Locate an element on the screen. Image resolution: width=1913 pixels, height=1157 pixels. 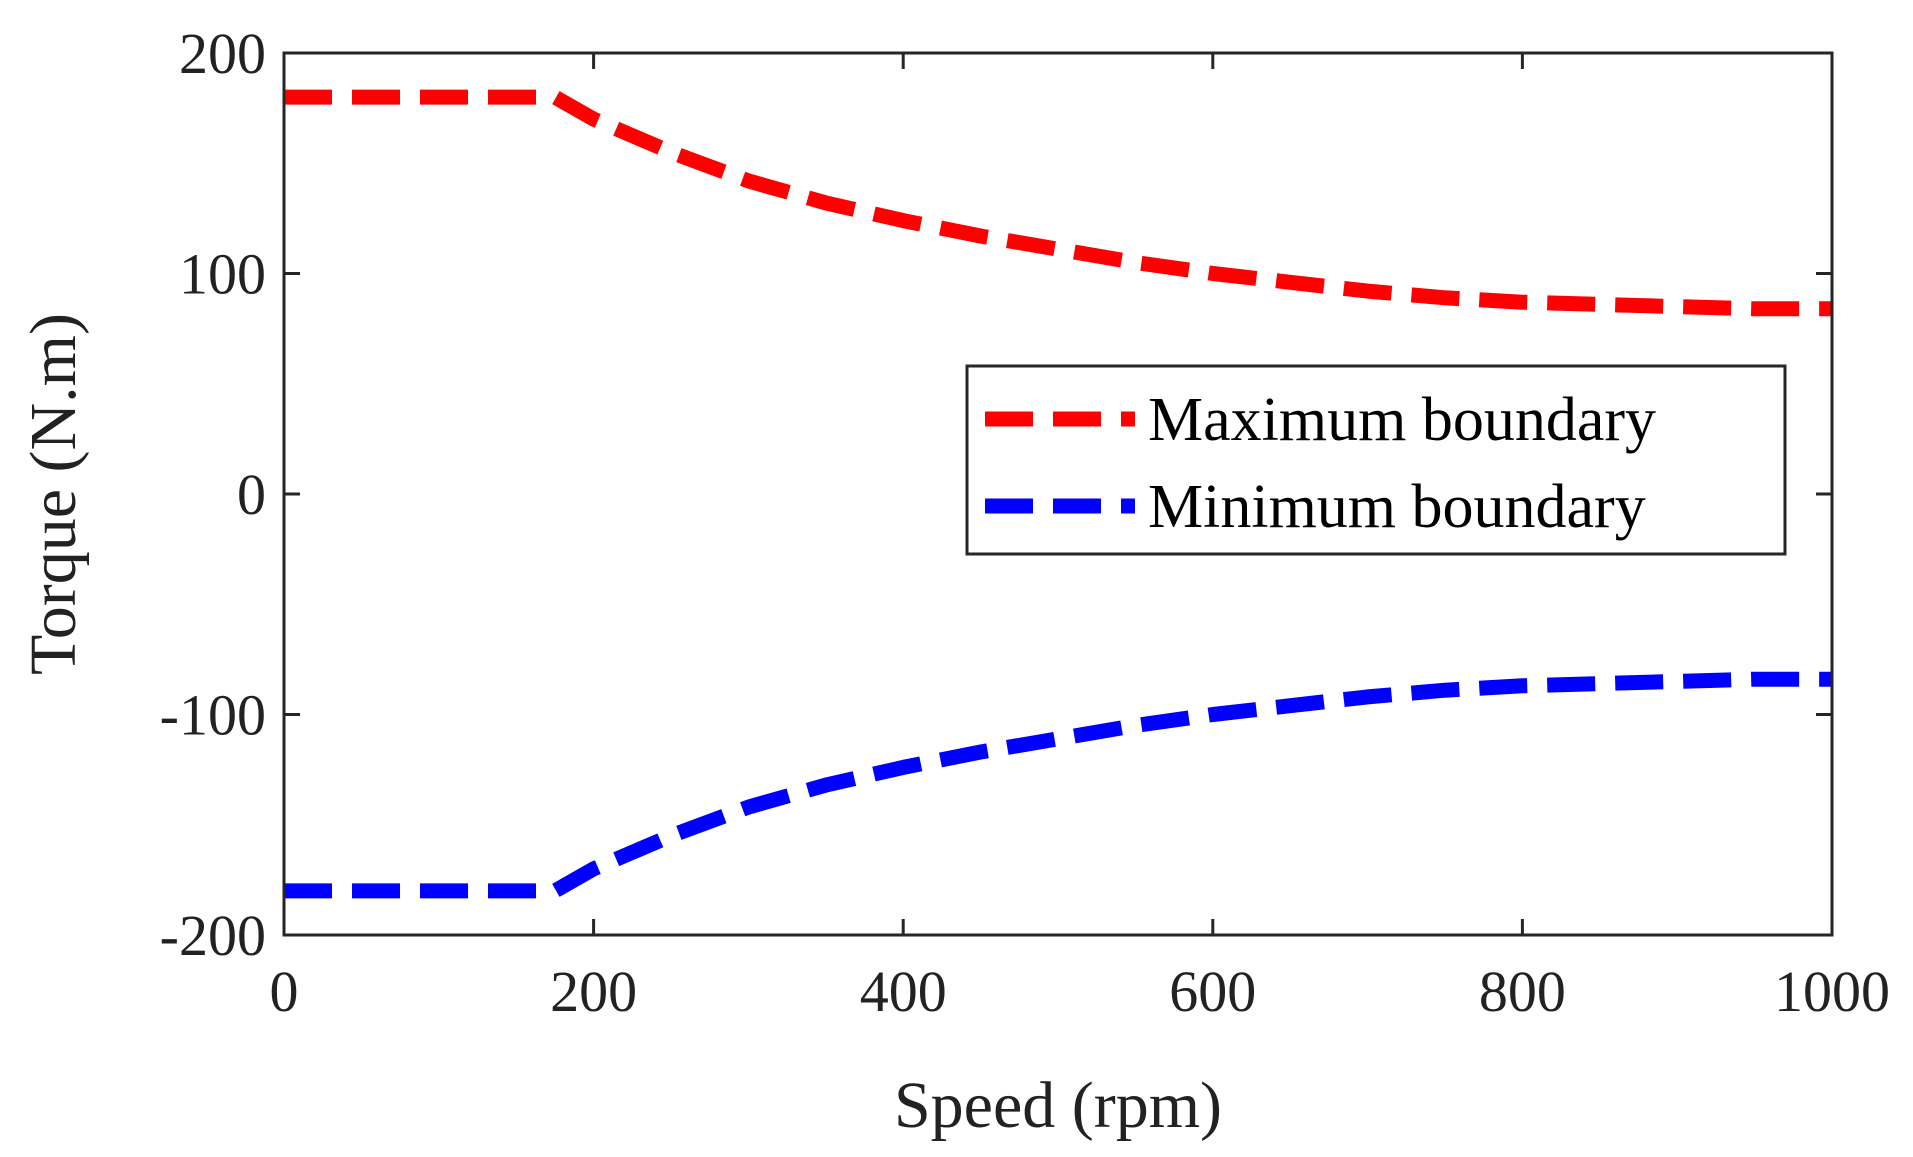
y-tick-label: -200 is located at coordinates (213, 935).